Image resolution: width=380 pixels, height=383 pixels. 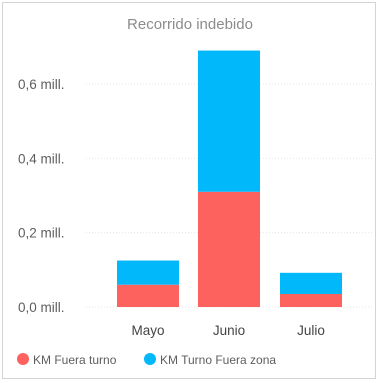 I want to click on legend-label: KM Fuera turno, so click(x=75, y=360).